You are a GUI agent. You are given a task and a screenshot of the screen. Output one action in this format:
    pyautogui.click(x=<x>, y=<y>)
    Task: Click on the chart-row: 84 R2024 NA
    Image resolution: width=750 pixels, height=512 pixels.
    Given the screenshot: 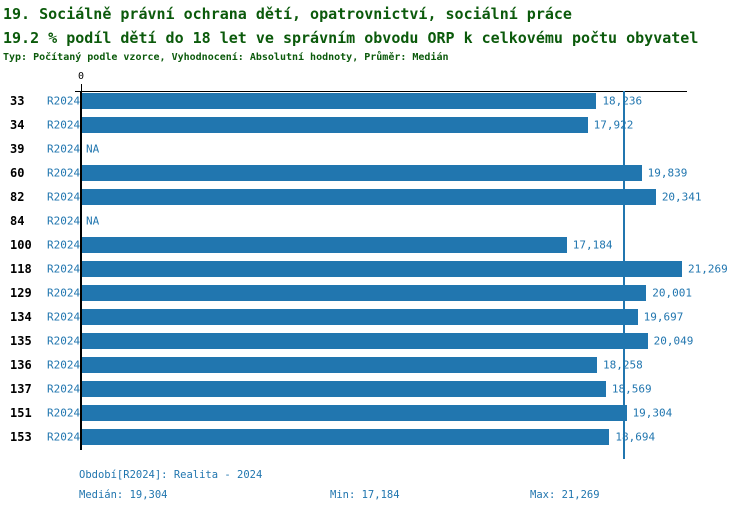 What is the action you would take?
    pyautogui.click(x=375, y=221)
    